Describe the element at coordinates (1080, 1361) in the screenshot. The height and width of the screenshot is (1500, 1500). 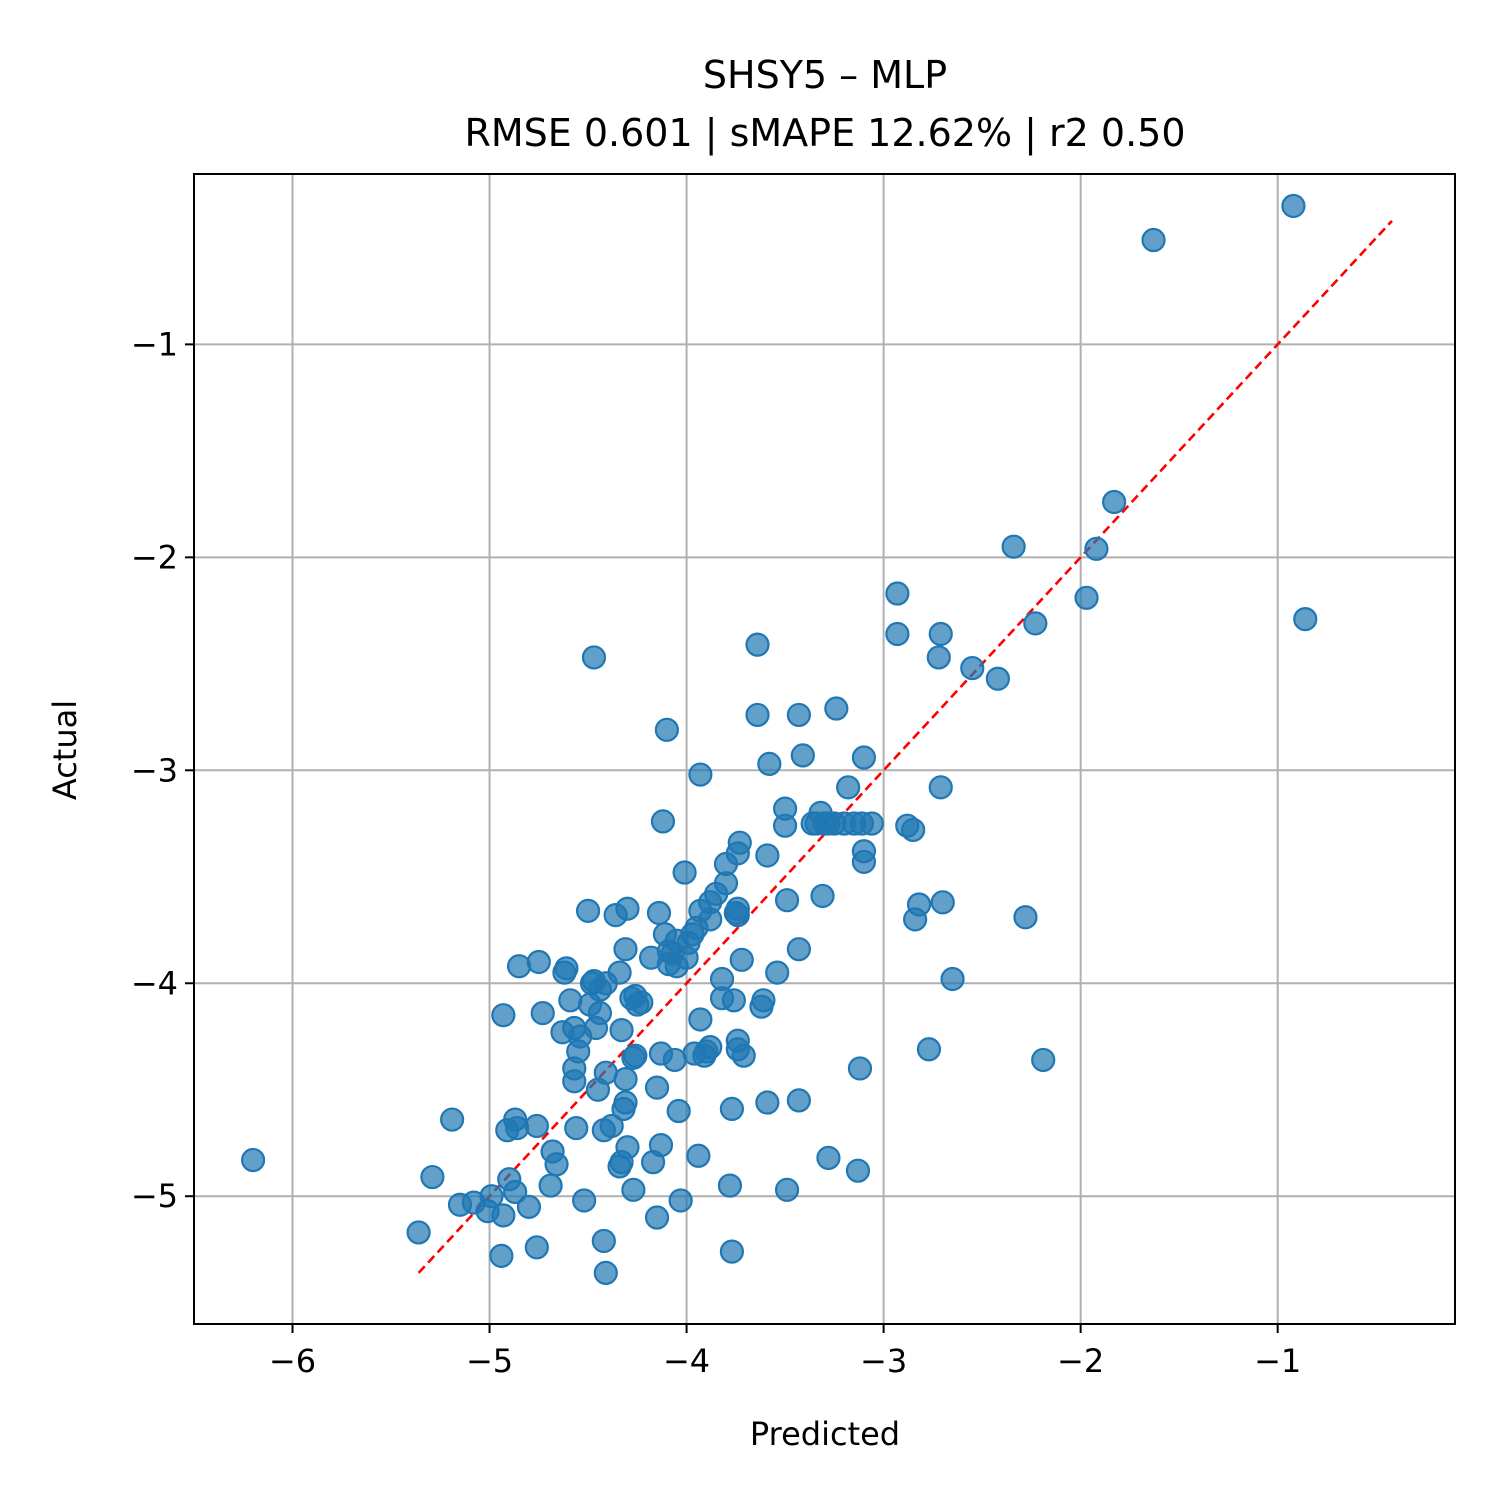
I see `x-tick-label: −2` at that location.